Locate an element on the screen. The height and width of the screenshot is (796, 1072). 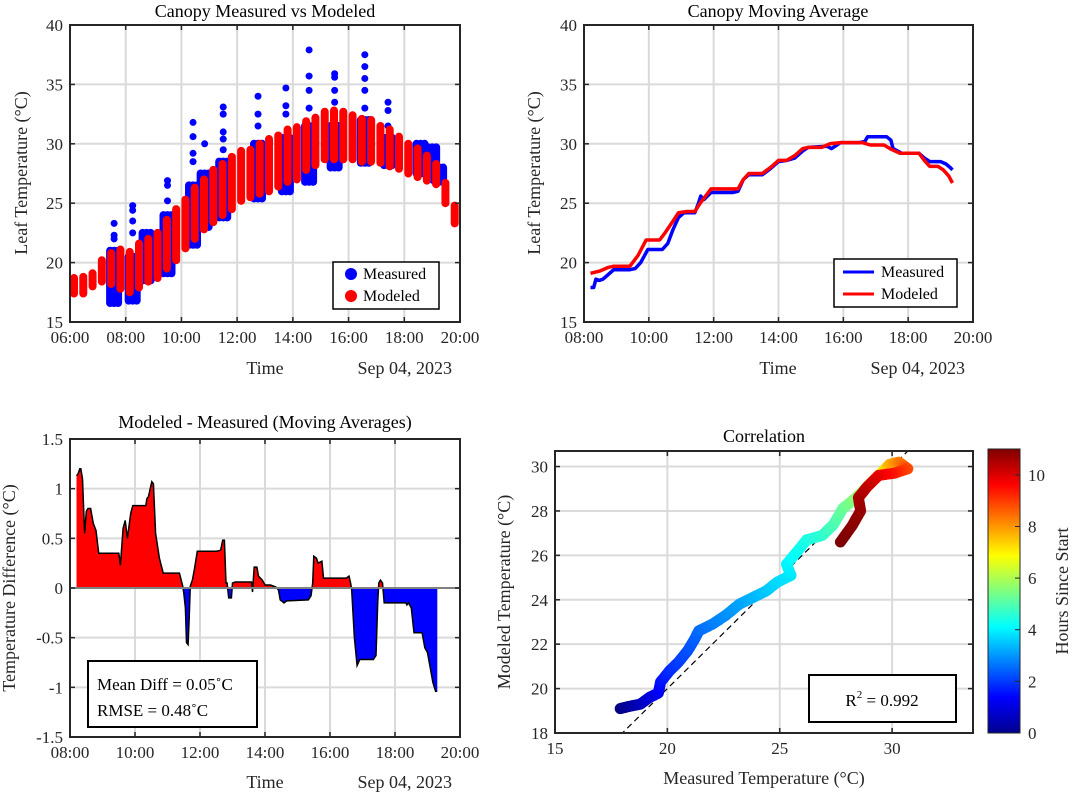
legend: Measured Modeled is located at coordinates (386, 285).